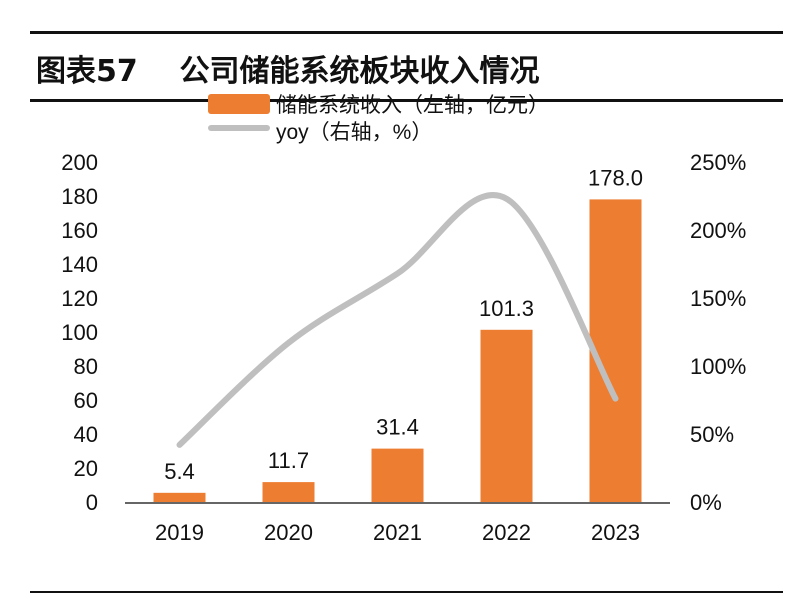 The image size is (800, 599). What do you see at coordinates (92, 502) in the screenshot?
I see `left-tick-label: 0` at bounding box center [92, 502].